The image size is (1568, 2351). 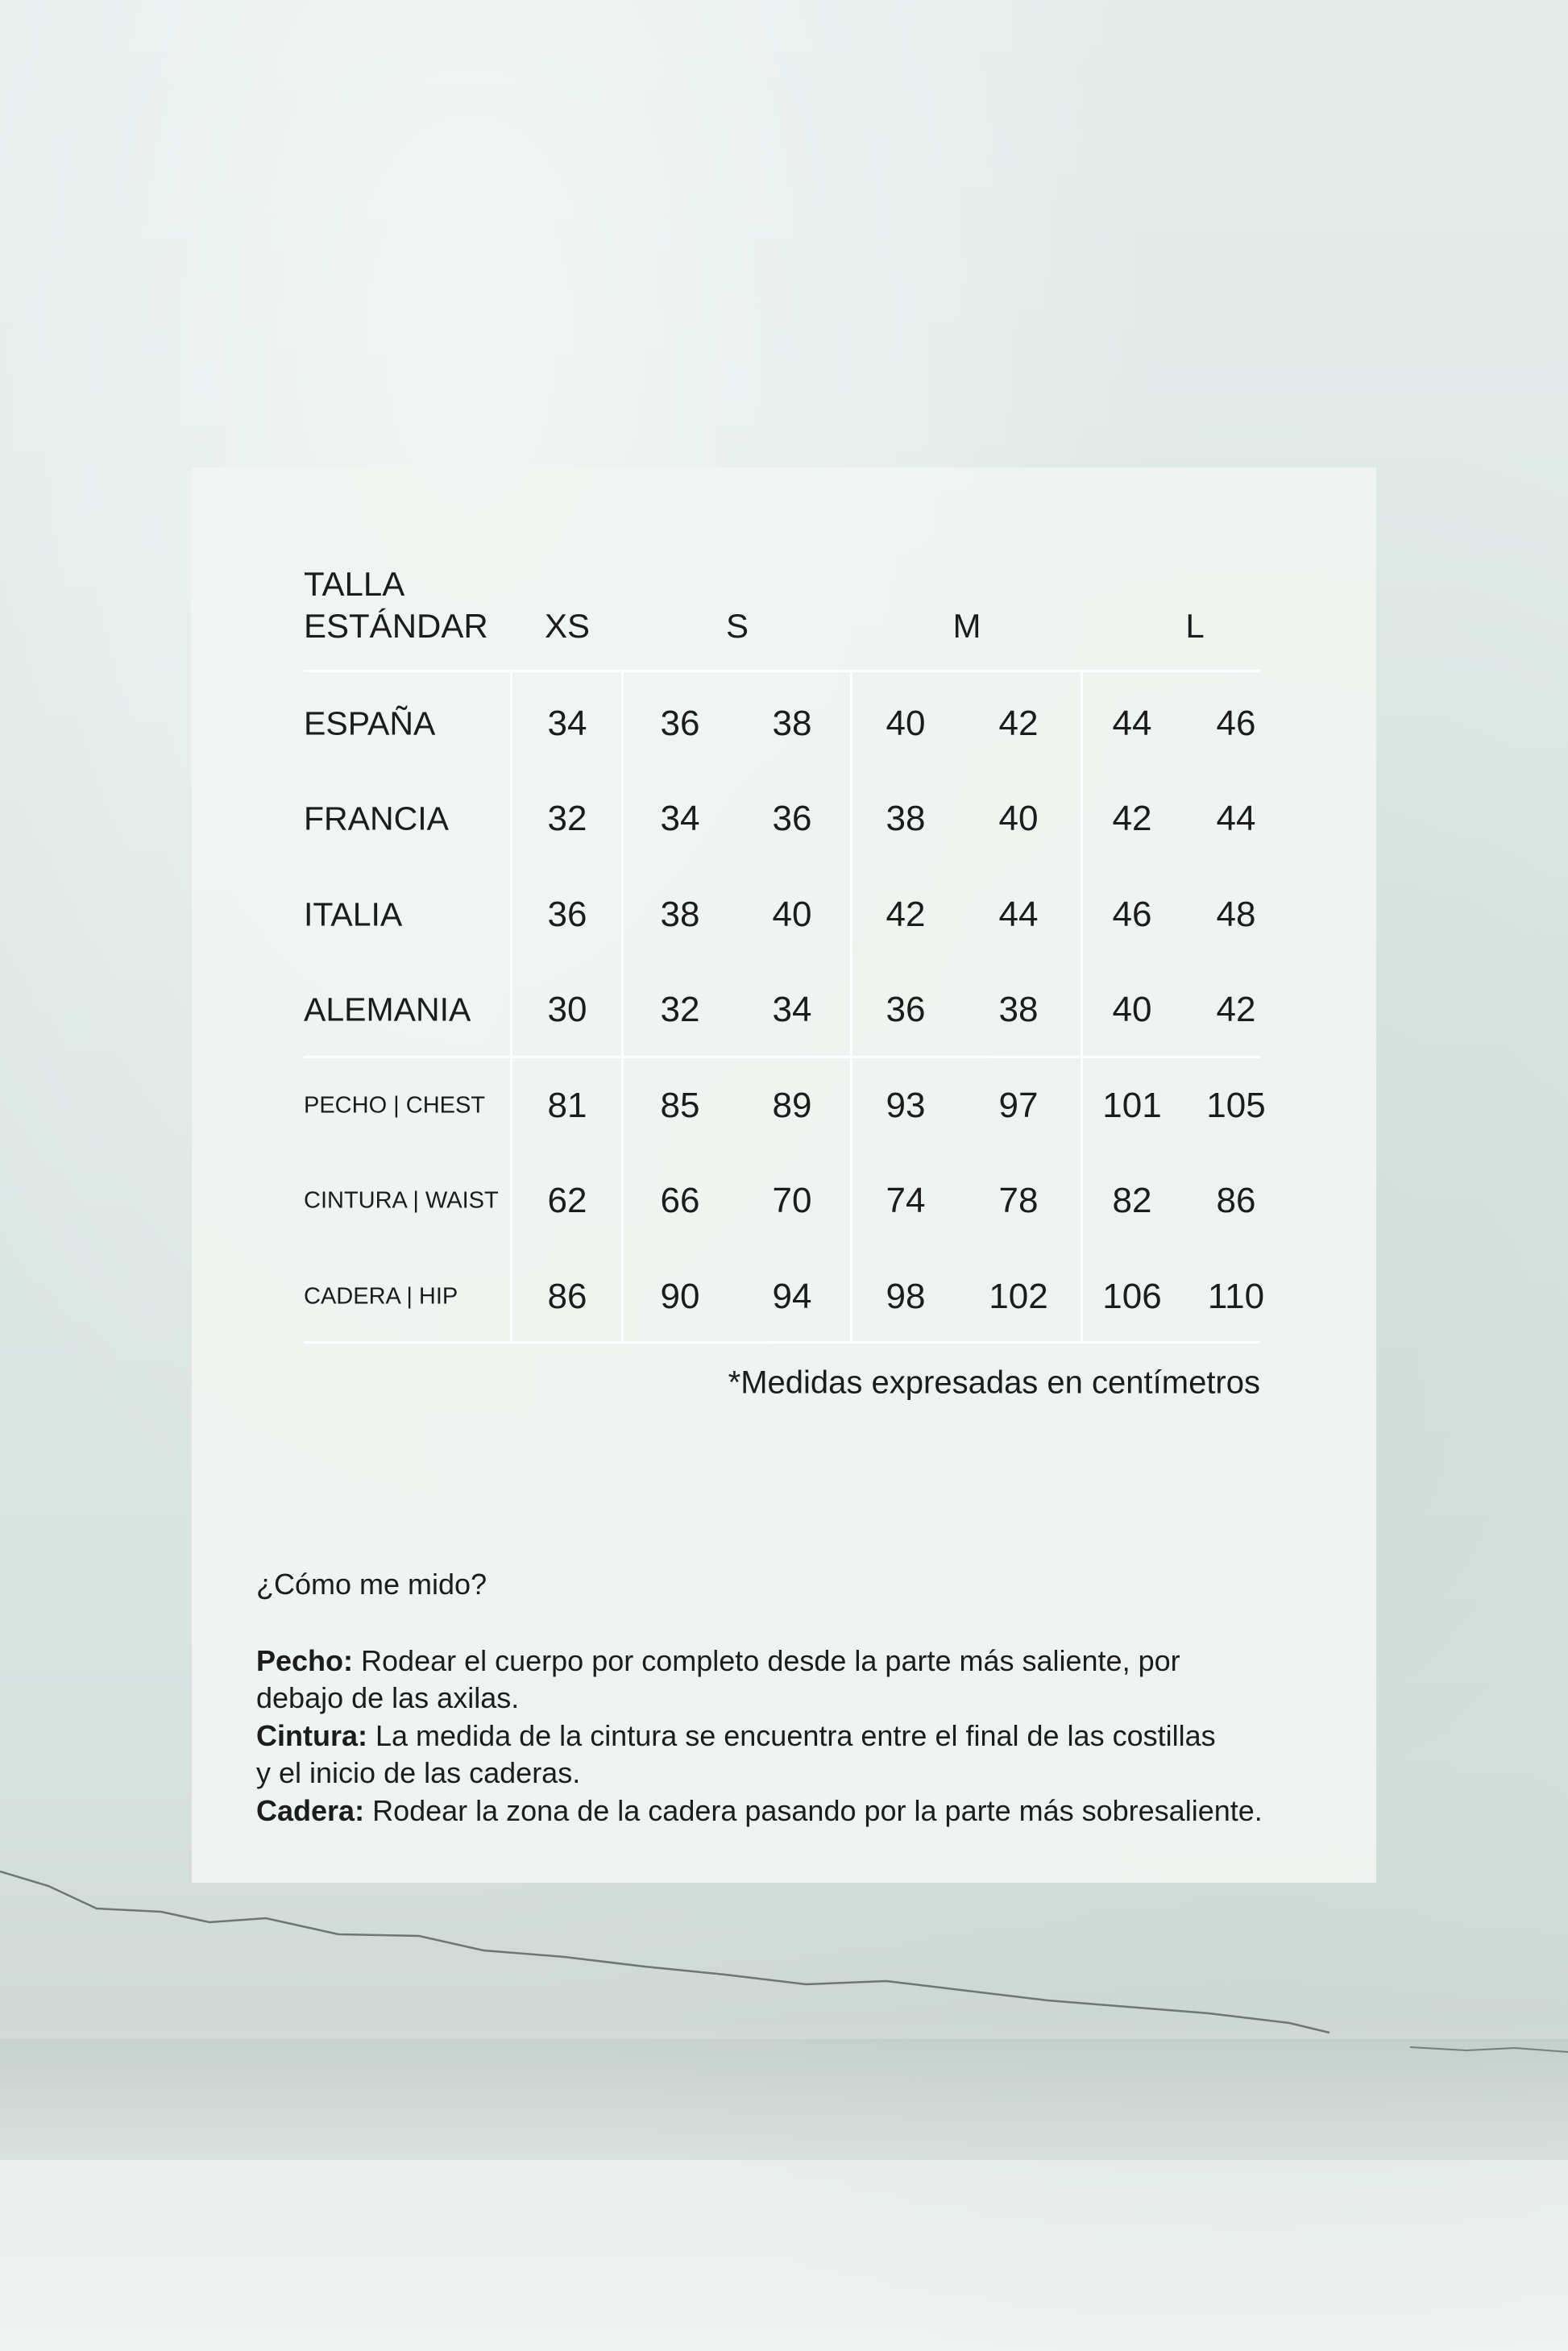 I want to click on table-cell: 101, so click(x=1132, y=1106).